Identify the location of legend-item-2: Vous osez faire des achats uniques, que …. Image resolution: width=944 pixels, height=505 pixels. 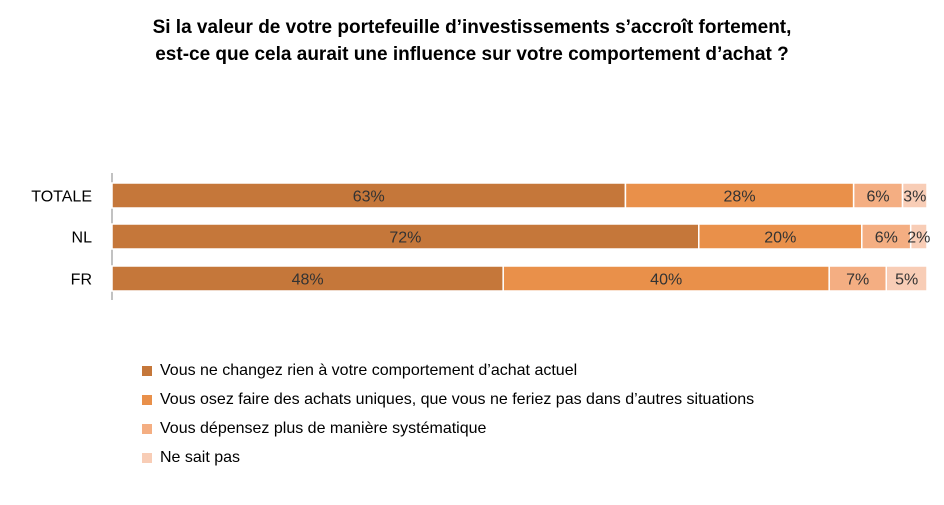
(448, 399).